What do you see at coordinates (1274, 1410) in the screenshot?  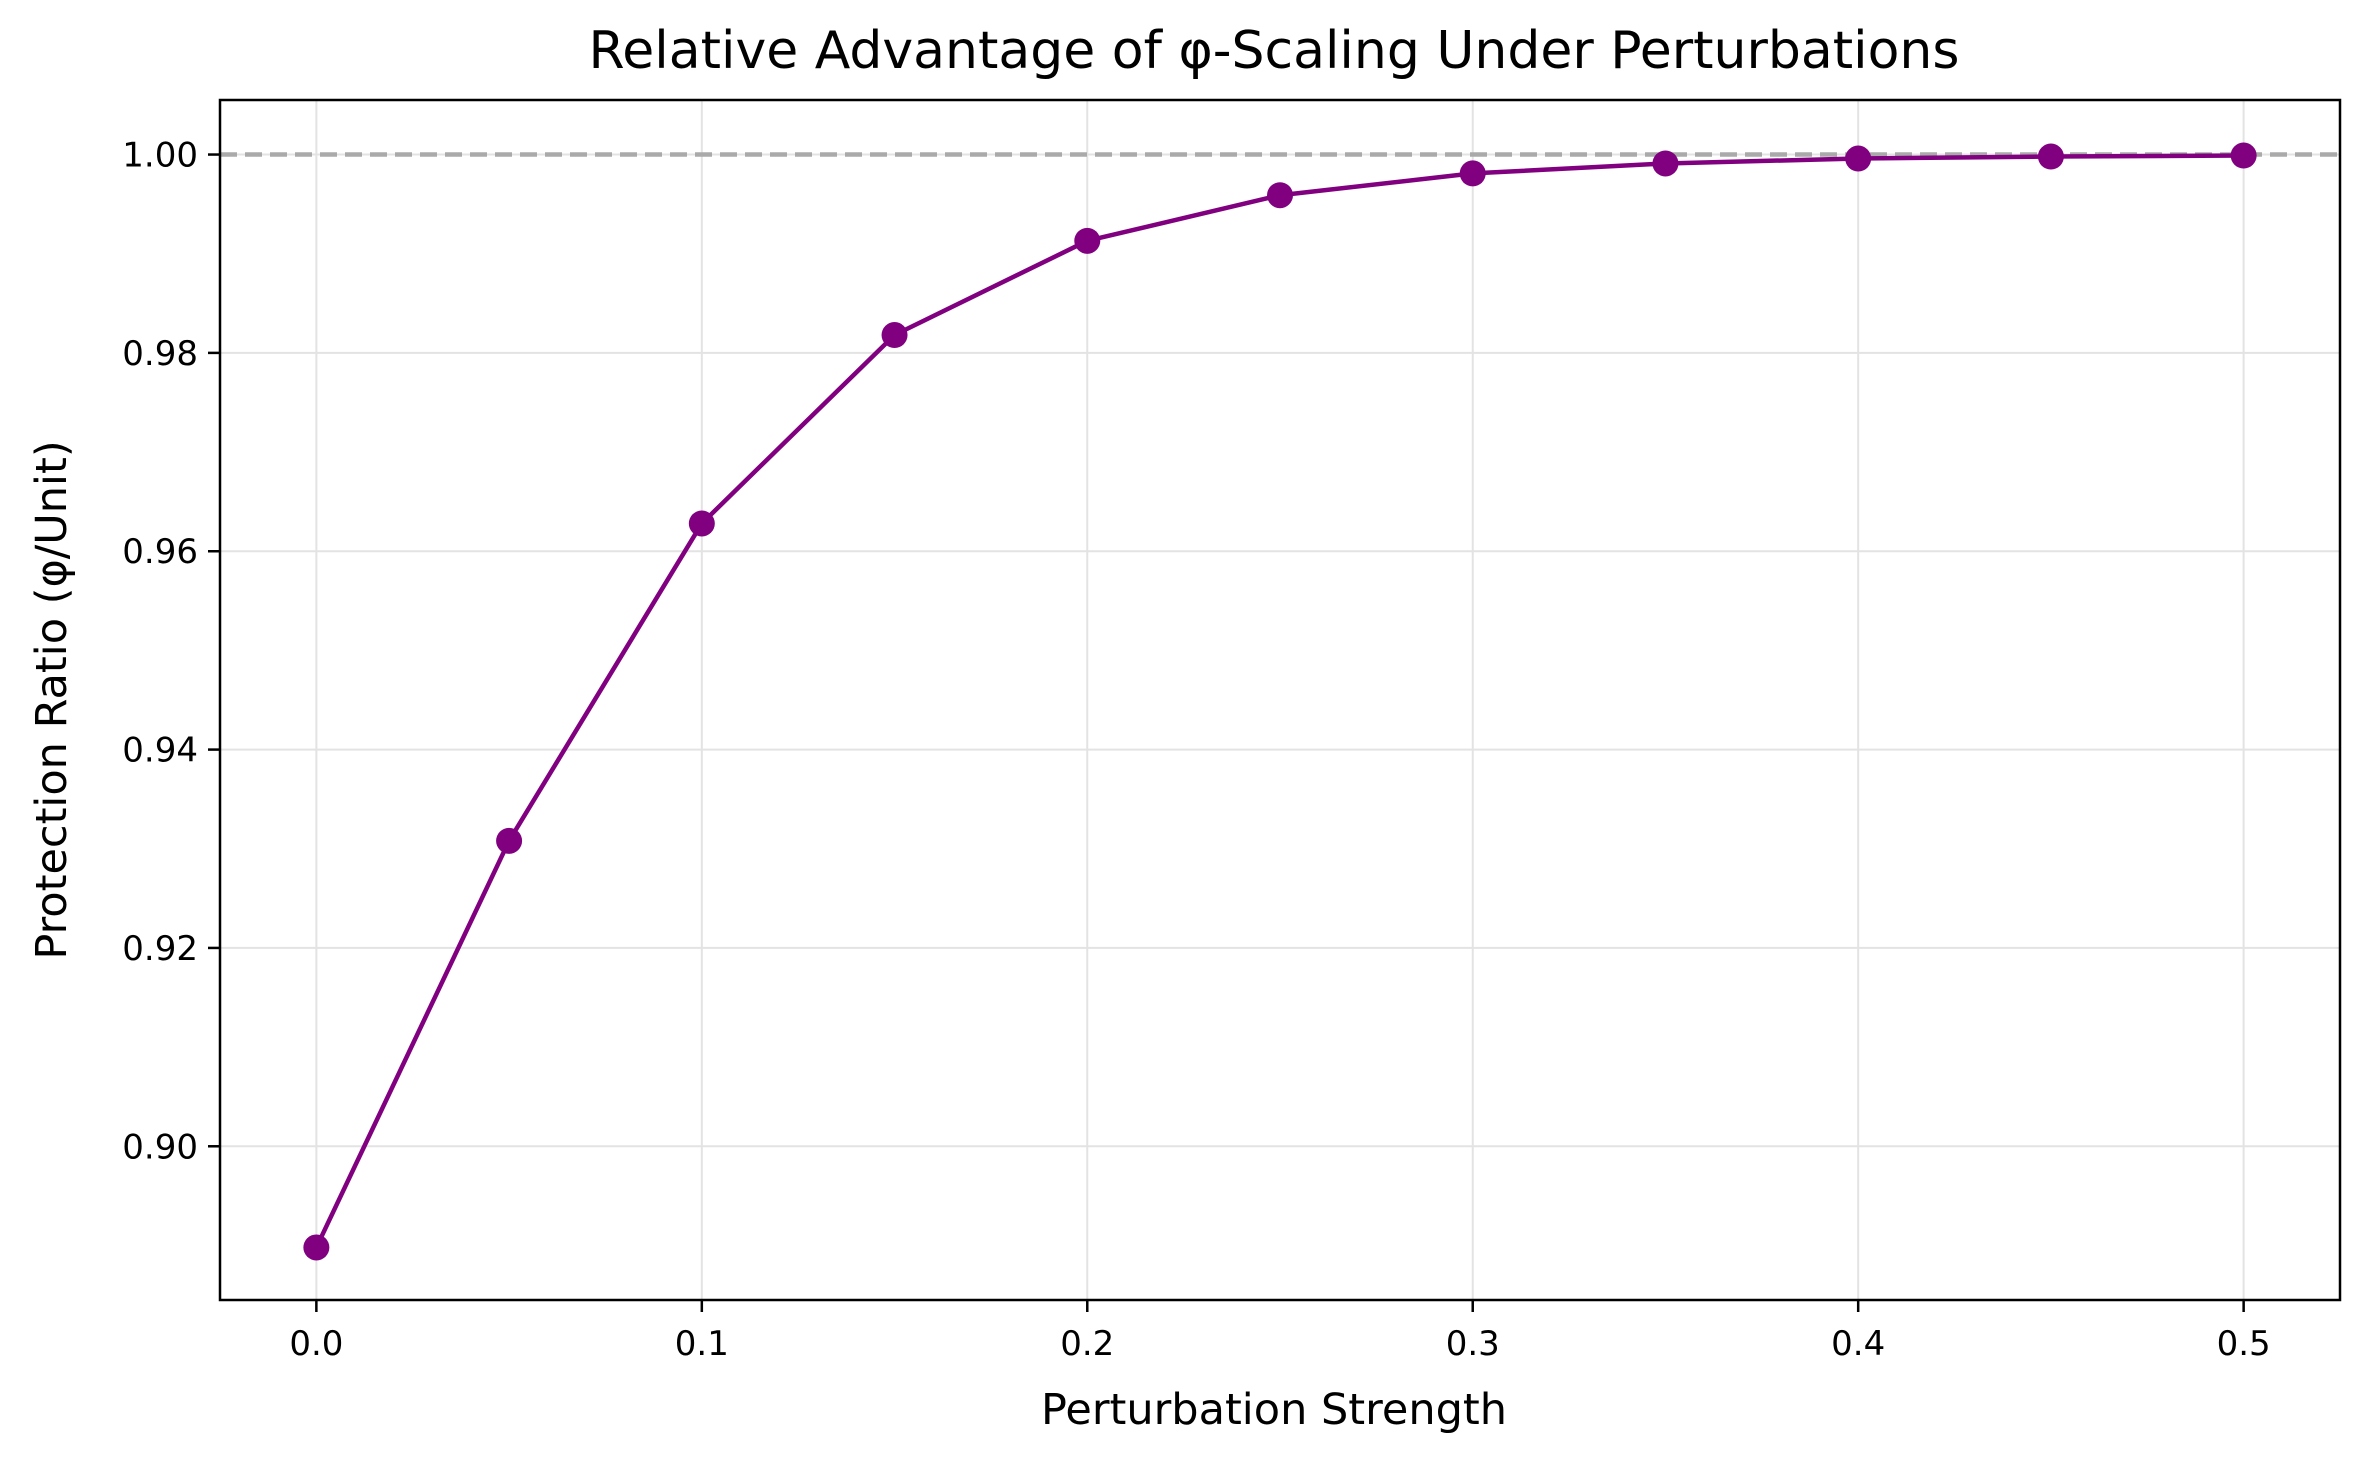 I see `x-axis-label: Perturbation Strength` at bounding box center [1274, 1410].